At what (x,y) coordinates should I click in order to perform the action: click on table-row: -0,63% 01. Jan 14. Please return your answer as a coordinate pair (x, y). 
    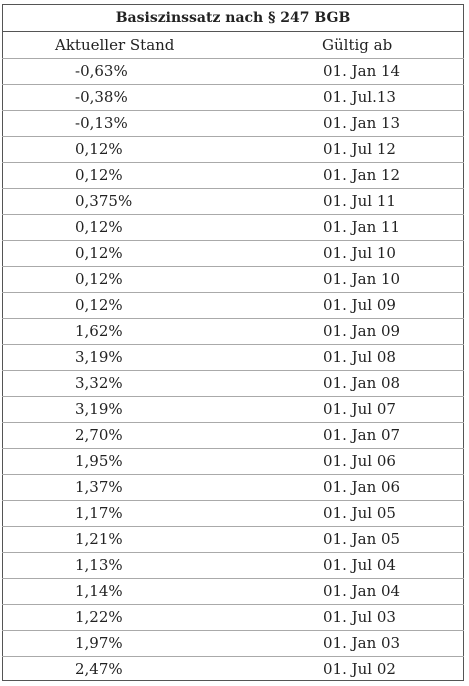
    Looking at the image, I should click on (233, 71).